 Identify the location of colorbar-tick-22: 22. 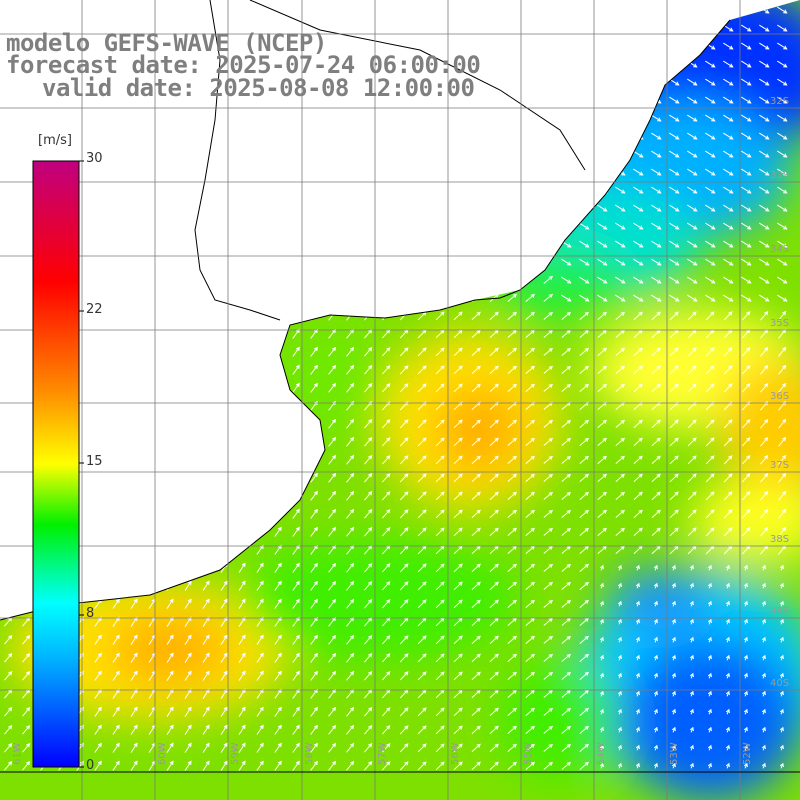
(94, 309).